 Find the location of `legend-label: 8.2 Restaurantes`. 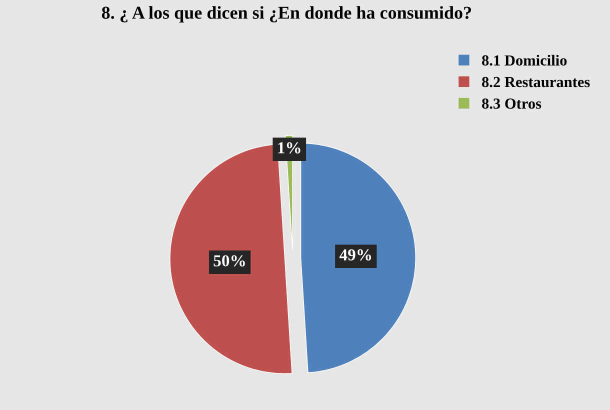

legend-label: 8.2 Restaurantes is located at coordinates (536, 82).